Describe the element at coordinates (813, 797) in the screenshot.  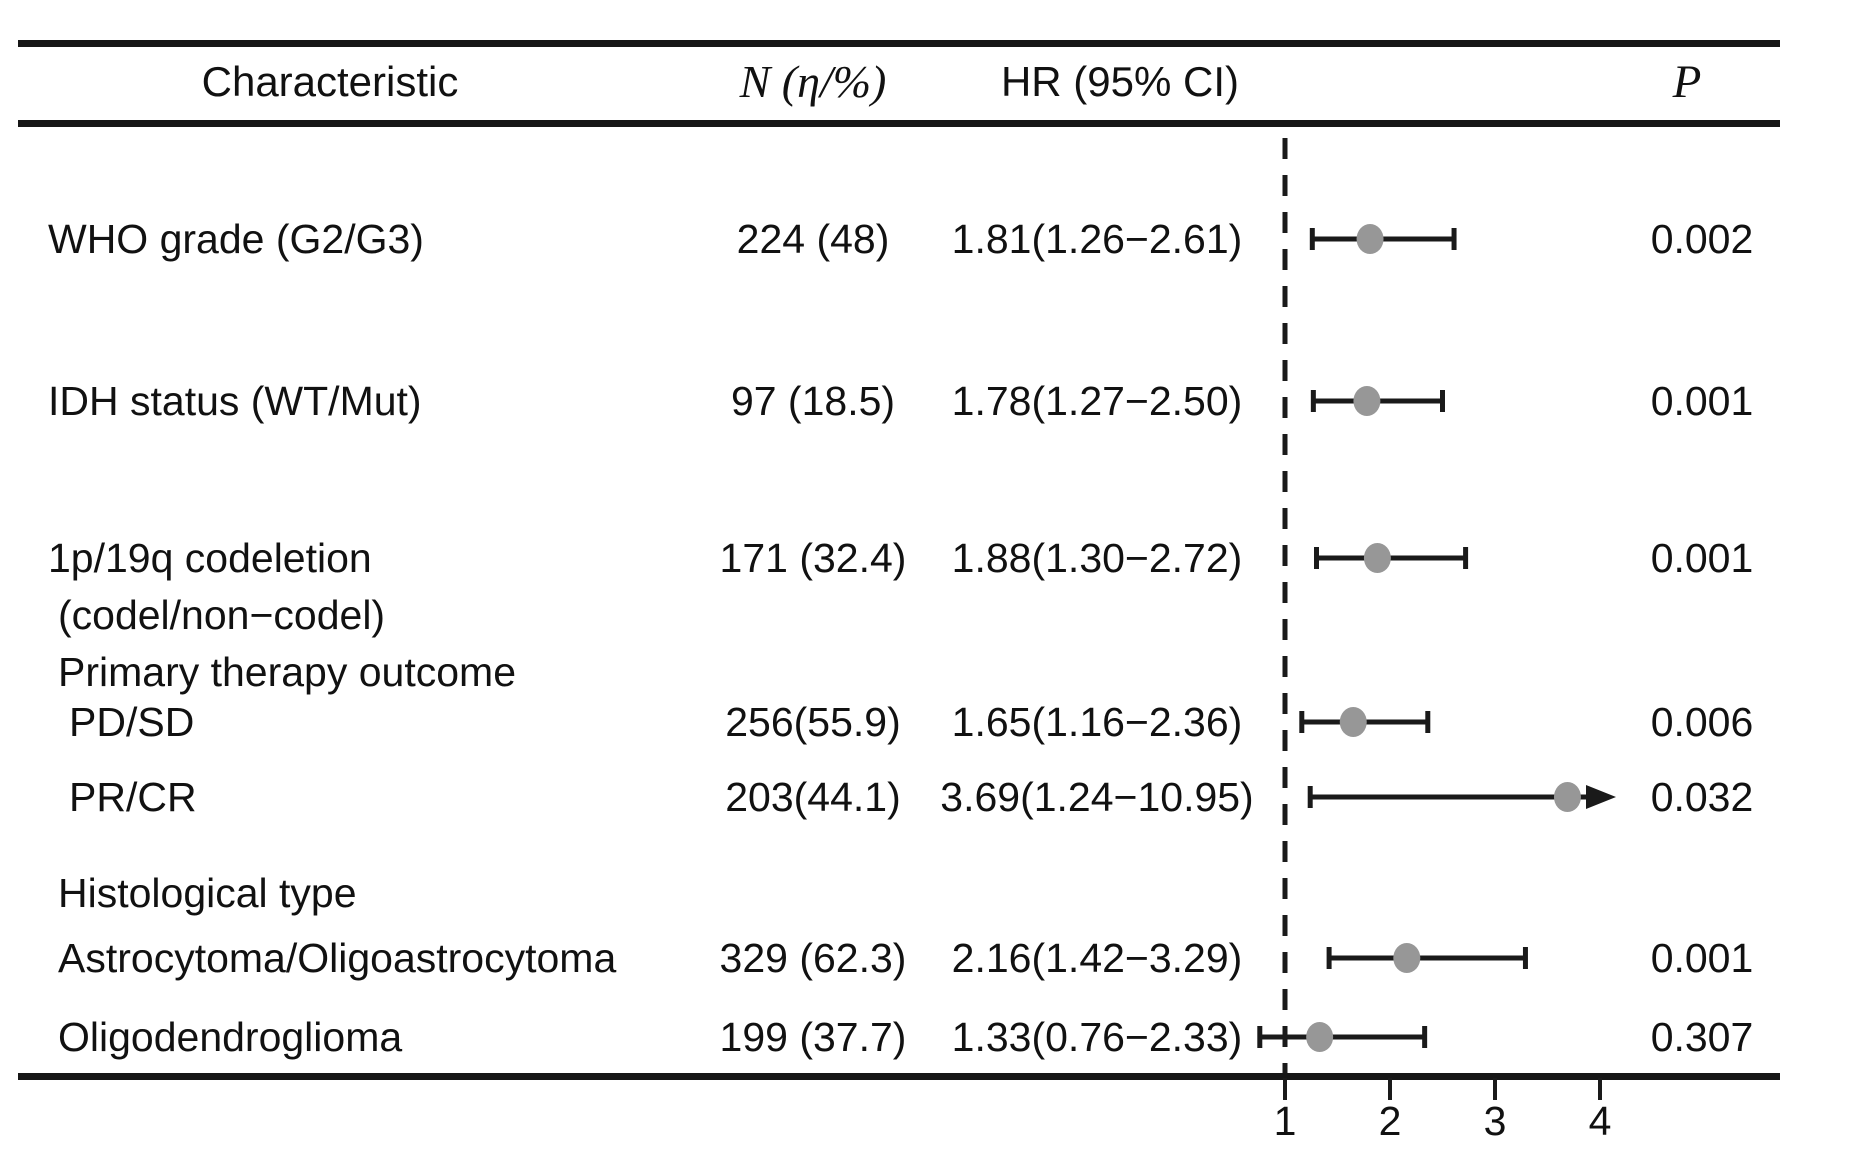
I see `row-n-value: 203(44.1)` at that location.